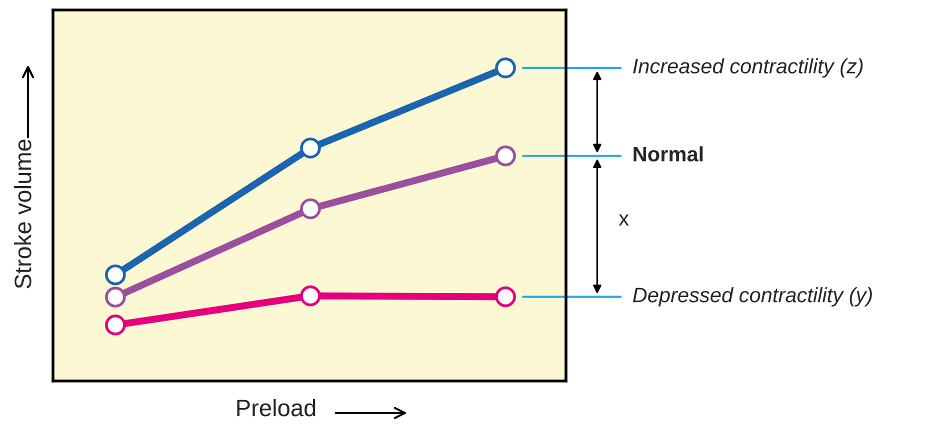 The image size is (941, 428). I want to click on text: x, so click(623, 220).